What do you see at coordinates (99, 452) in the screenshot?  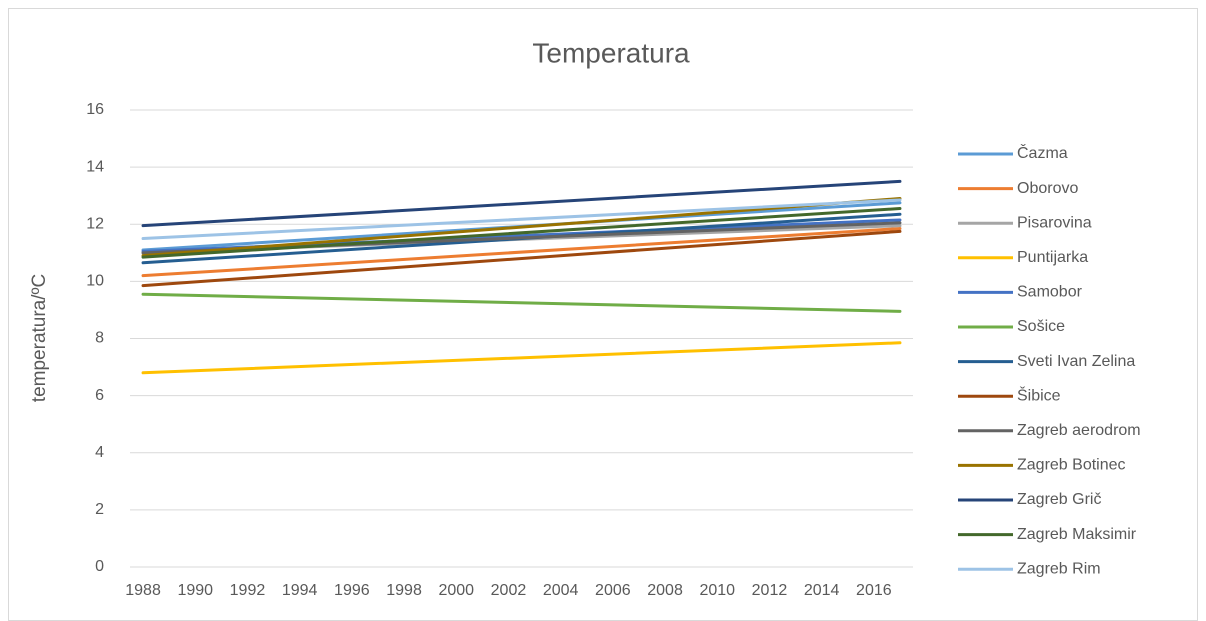 I see `y-tick-label: 4` at bounding box center [99, 452].